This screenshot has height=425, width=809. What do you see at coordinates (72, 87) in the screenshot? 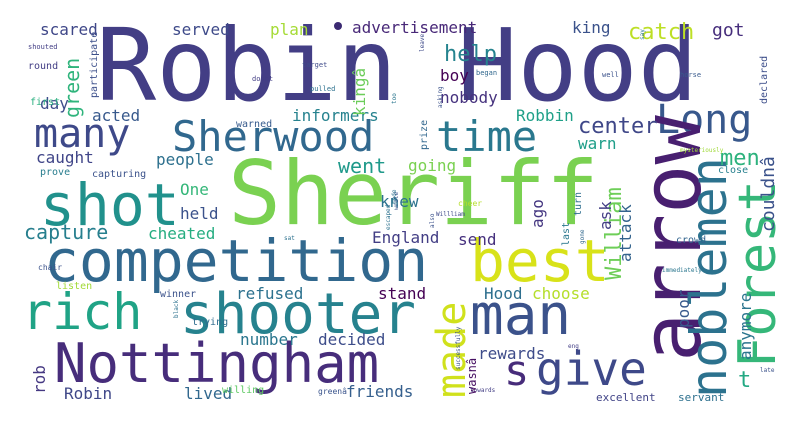
I see `word-green: green` at bounding box center [72, 87].